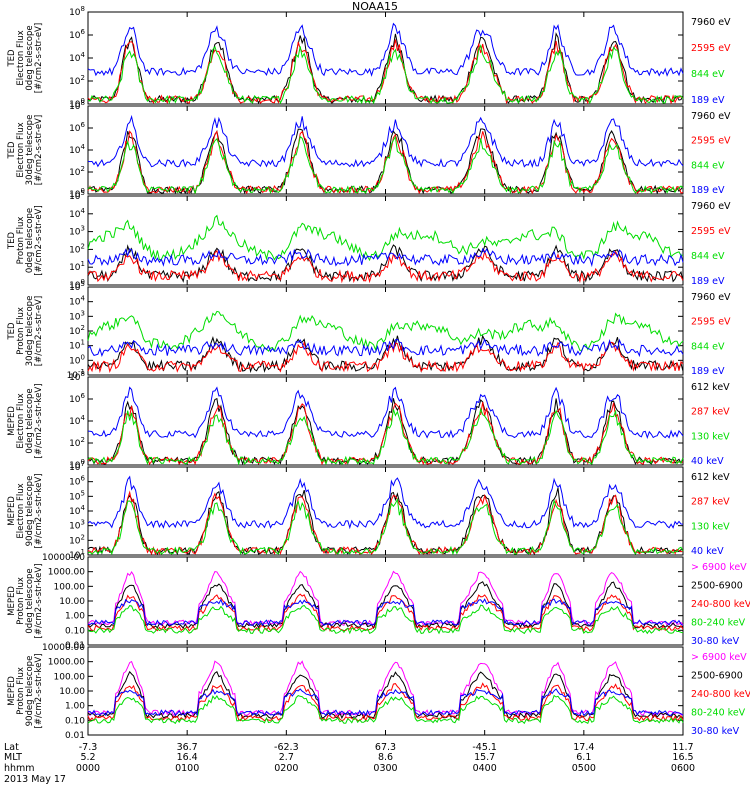 The width and height of the screenshot is (750, 800). I want to click on legend-entry: > 6900 keV, so click(719, 657).